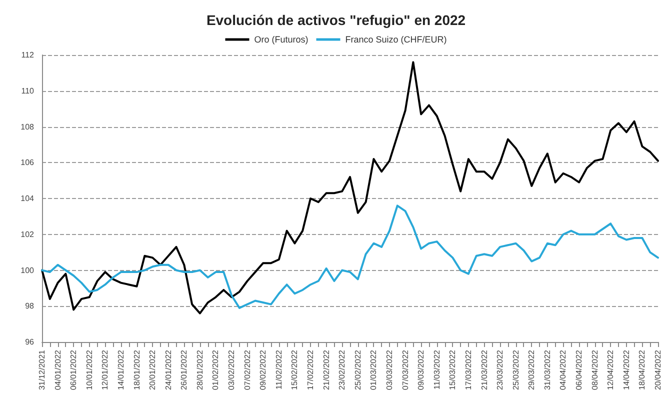 The image size is (672, 410). Describe the element at coordinates (295, 369) in the screenshot. I see `x-tick-label: 15/02/2022` at that location.